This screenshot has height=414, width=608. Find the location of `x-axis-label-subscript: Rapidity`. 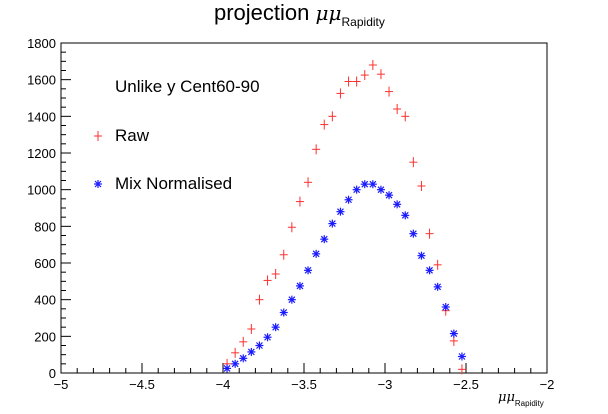

x-axis-label-subscript: Rapidity is located at coordinates (529, 403).